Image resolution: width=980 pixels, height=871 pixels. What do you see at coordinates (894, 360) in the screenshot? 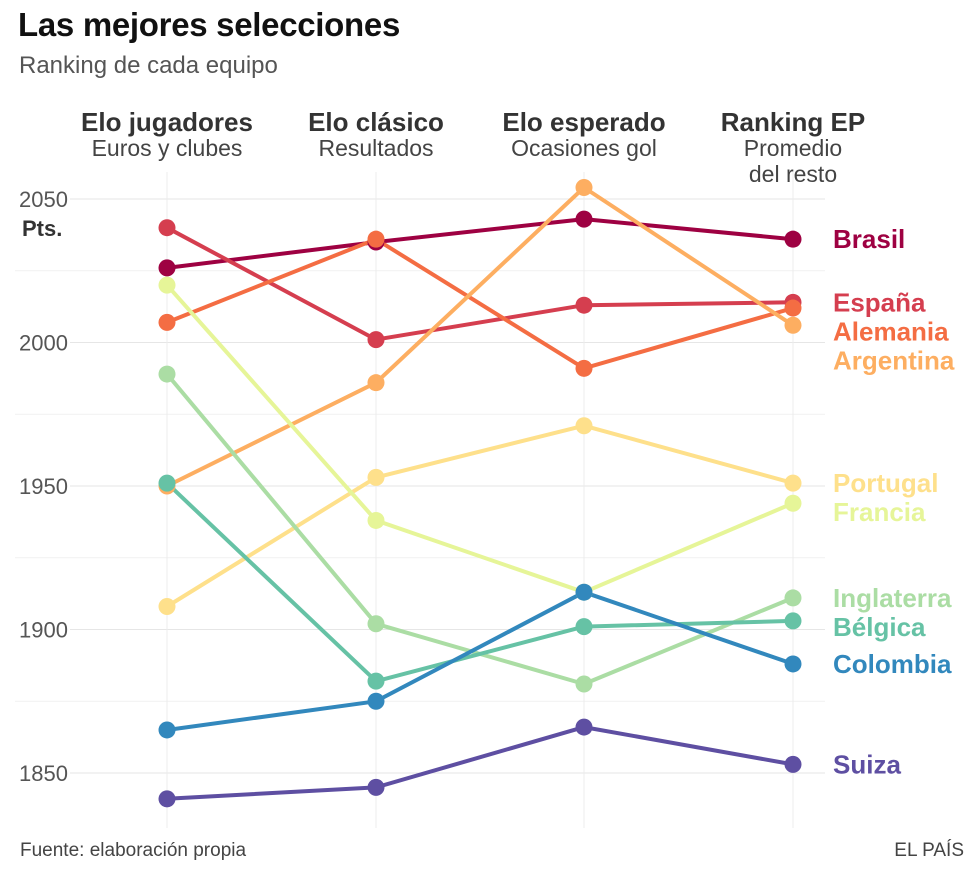
I see `series-label: Argentina` at bounding box center [894, 360].